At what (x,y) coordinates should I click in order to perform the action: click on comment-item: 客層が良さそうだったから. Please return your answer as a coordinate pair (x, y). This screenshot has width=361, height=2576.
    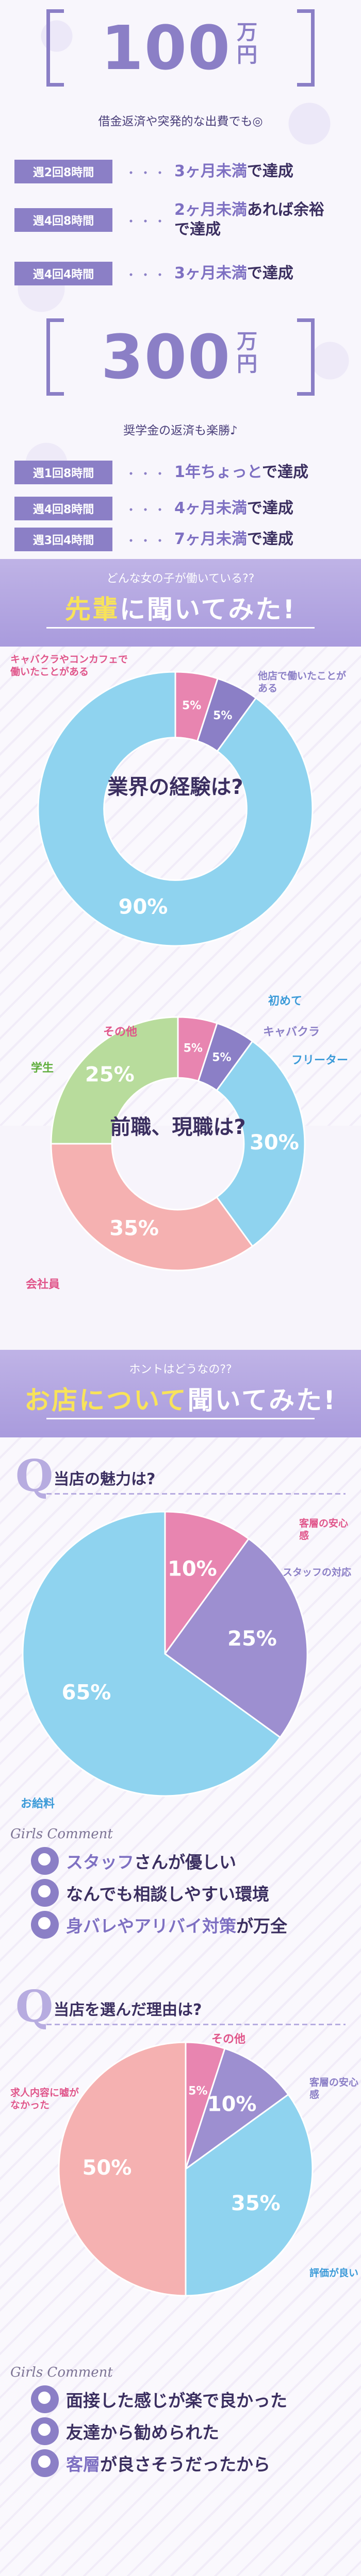
    Looking at the image, I should click on (191, 2463).